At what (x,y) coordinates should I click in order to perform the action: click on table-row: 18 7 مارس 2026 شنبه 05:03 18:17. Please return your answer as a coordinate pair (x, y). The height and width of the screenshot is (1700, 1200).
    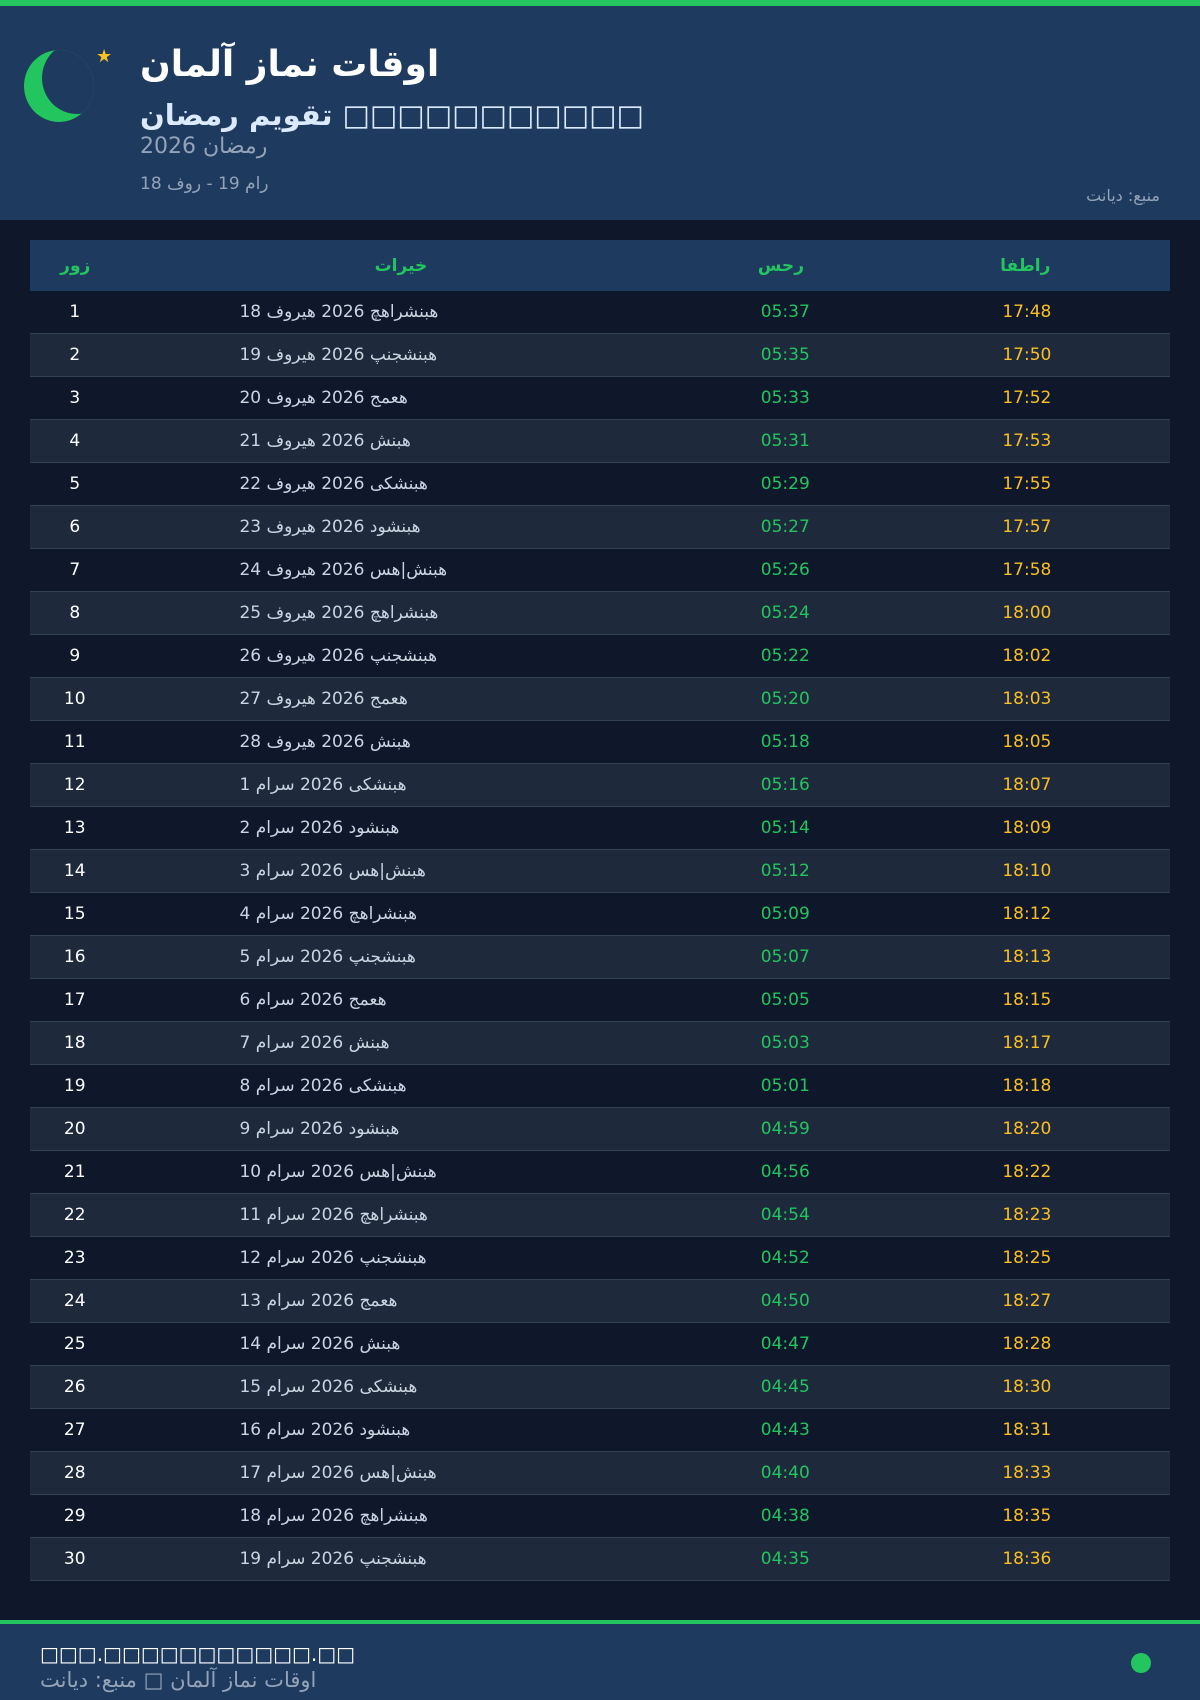
    Looking at the image, I should click on (600, 1043).